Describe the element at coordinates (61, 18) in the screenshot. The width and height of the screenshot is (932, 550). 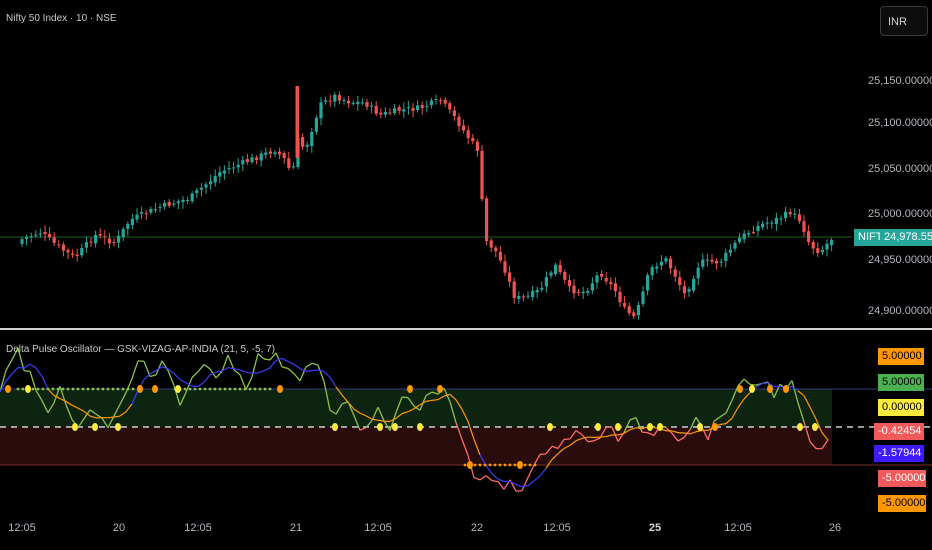
I see `symbol-title: Nifty 50 Index · 10 · NSE` at that location.